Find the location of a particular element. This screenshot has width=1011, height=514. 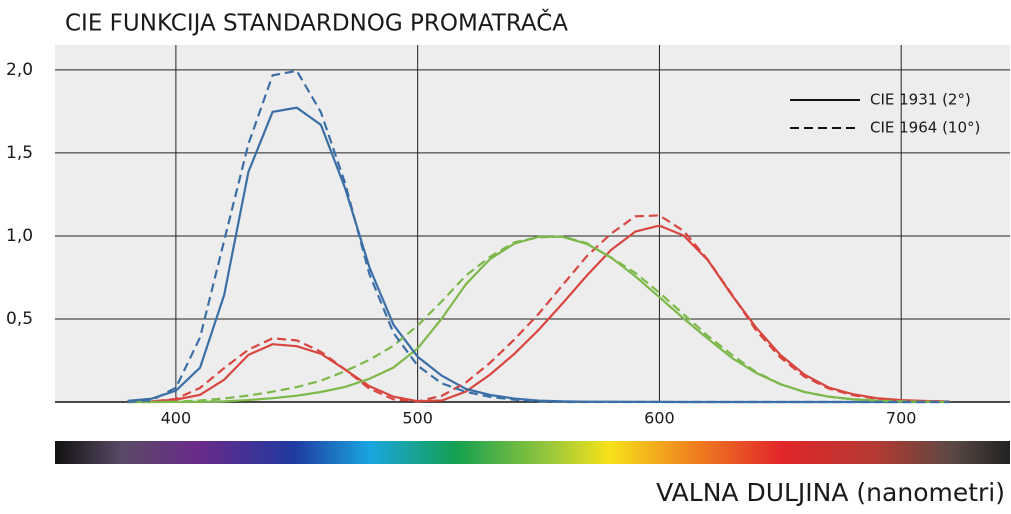

x-tick-label: 400 is located at coordinates (176, 418).